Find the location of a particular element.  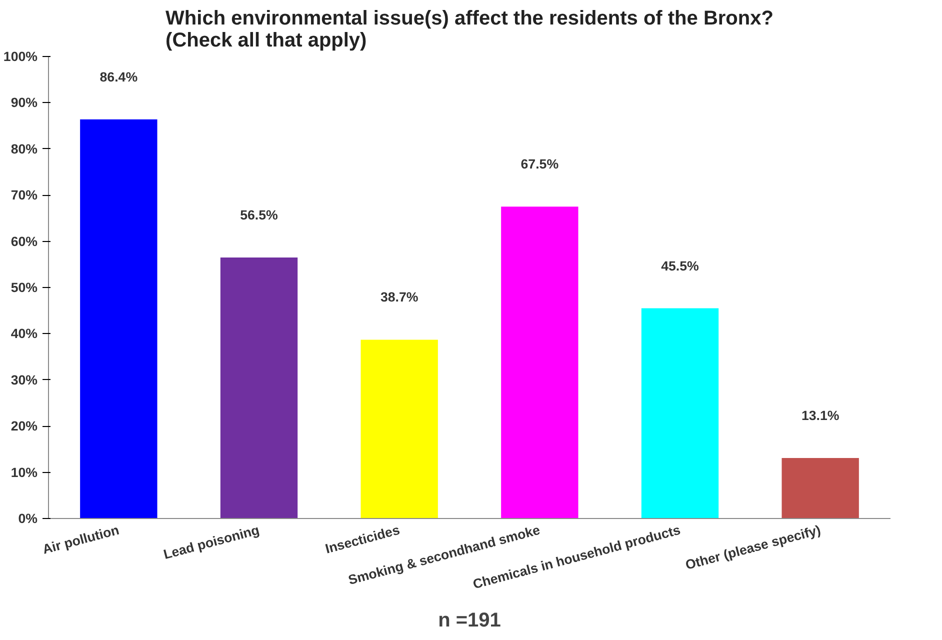

data-label: 67.5% is located at coordinates (539, 164).